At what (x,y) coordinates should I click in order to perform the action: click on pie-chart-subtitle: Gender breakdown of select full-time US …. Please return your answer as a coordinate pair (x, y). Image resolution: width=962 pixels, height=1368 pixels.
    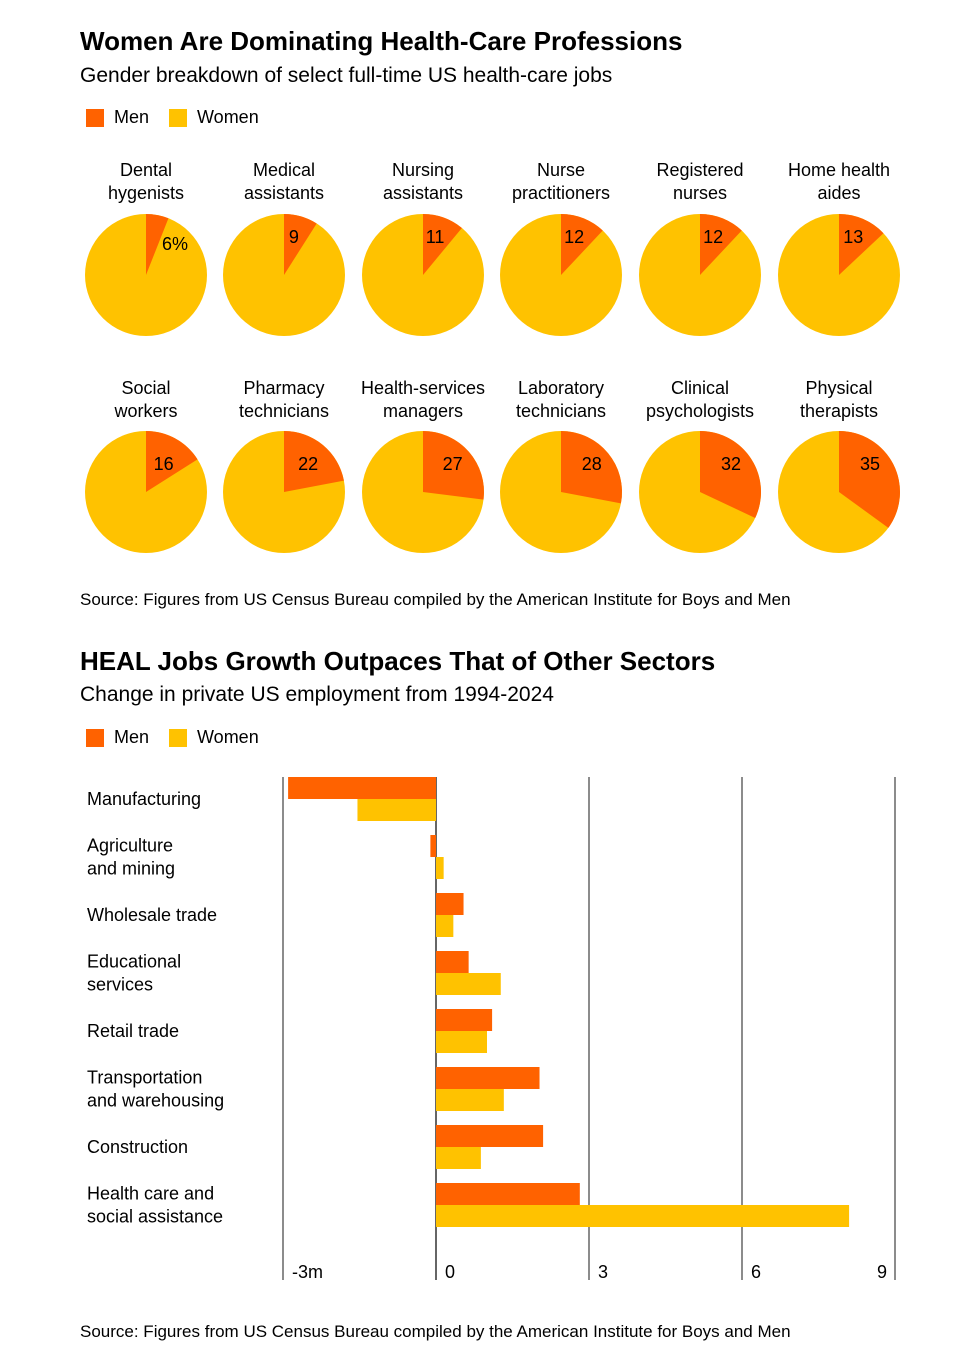
    Looking at the image, I should click on (346, 75).